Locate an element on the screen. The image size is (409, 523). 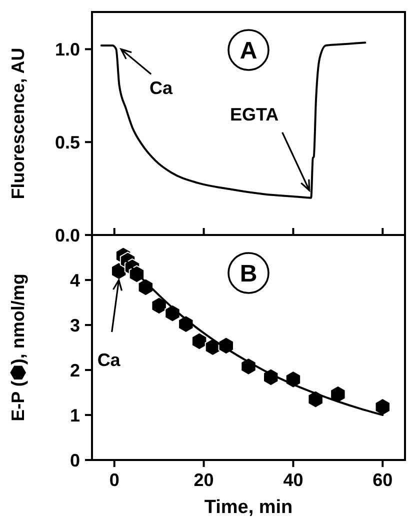
annotation: A is located at coordinates (249, 51).